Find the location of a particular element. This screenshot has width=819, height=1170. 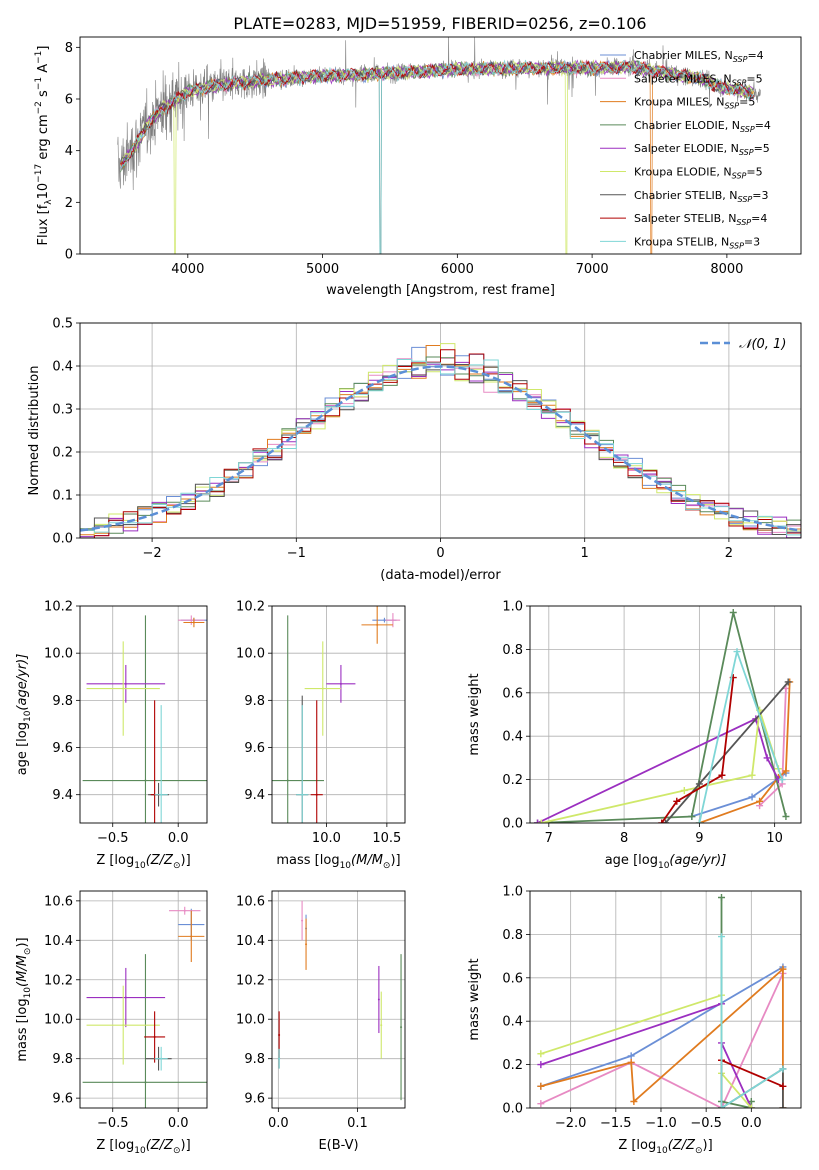

label-part: Flux [f is located at coordinates (43, 224).